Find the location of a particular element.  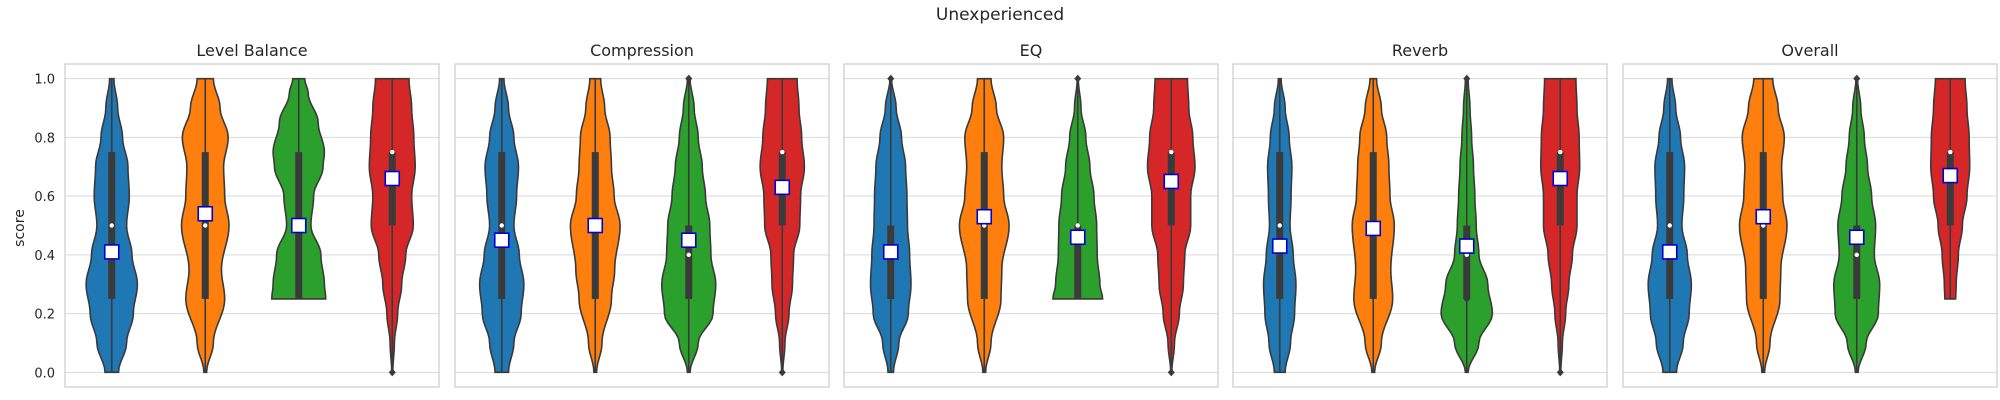

figure-title: Unexperienced is located at coordinates (1000, 15).